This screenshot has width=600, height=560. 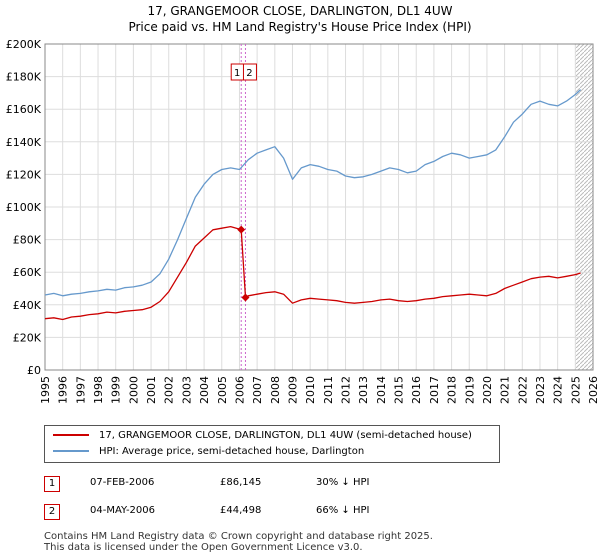 What do you see at coordinates (452, 390) in the screenshot?
I see `x-tick-label: 2018` at bounding box center [452, 390].